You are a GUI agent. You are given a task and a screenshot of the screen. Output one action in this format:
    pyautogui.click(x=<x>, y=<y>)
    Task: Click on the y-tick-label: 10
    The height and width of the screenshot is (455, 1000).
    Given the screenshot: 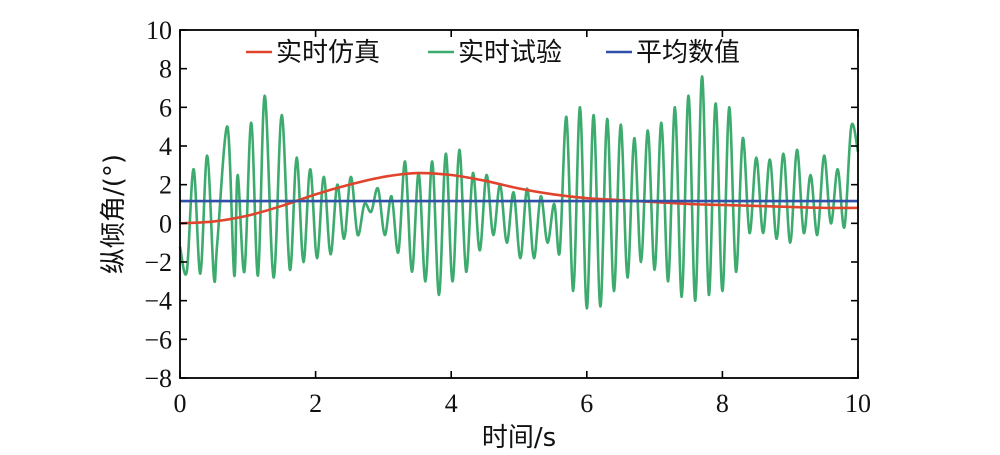 What is the action you would take?
    pyautogui.click(x=159, y=30)
    